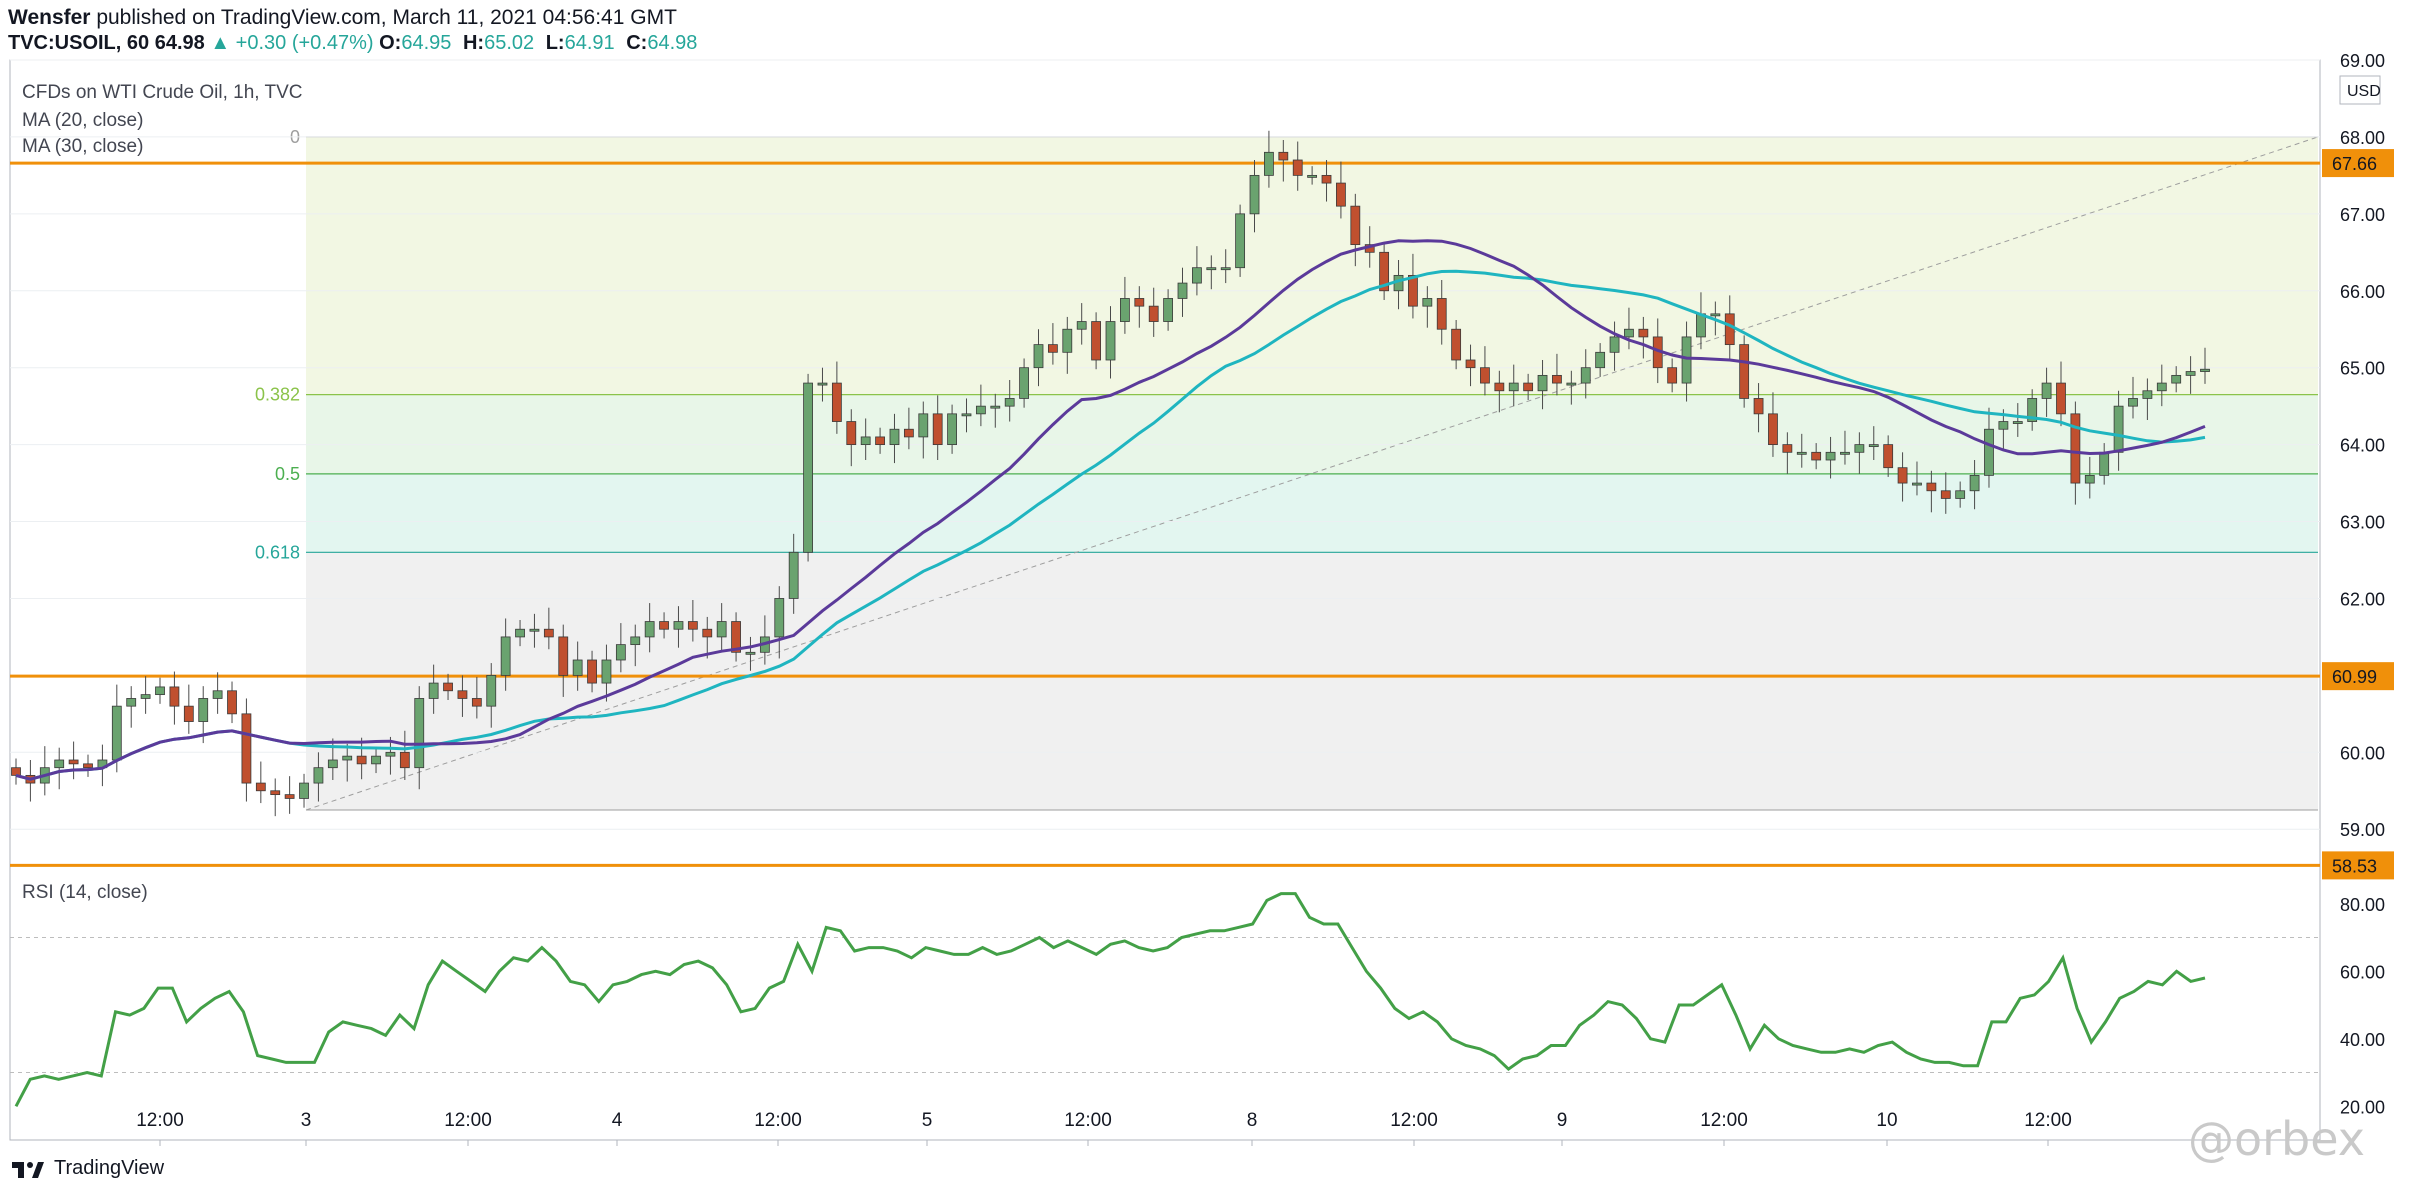 The height and width of the screenshot is (1198, 2415). I want to click on rsi-tick-label: 40.00, so click(2362, 1040).